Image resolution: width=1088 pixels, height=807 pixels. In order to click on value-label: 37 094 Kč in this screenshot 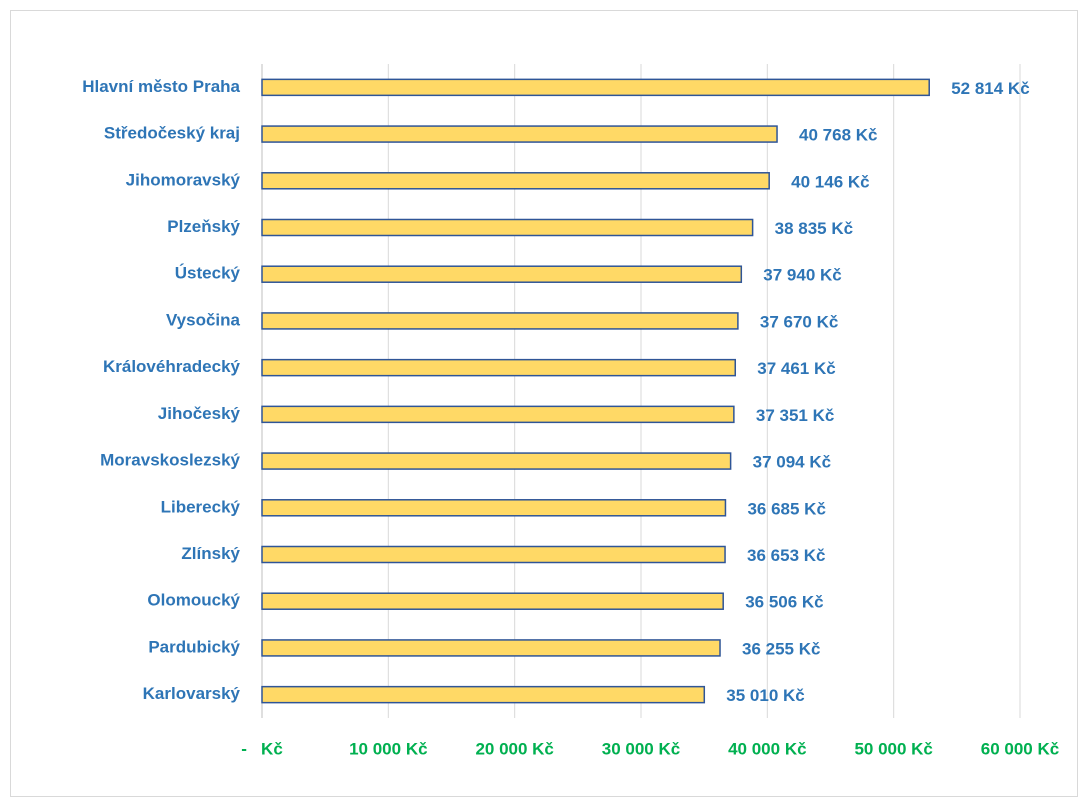, I will do `click(792, 462)`.